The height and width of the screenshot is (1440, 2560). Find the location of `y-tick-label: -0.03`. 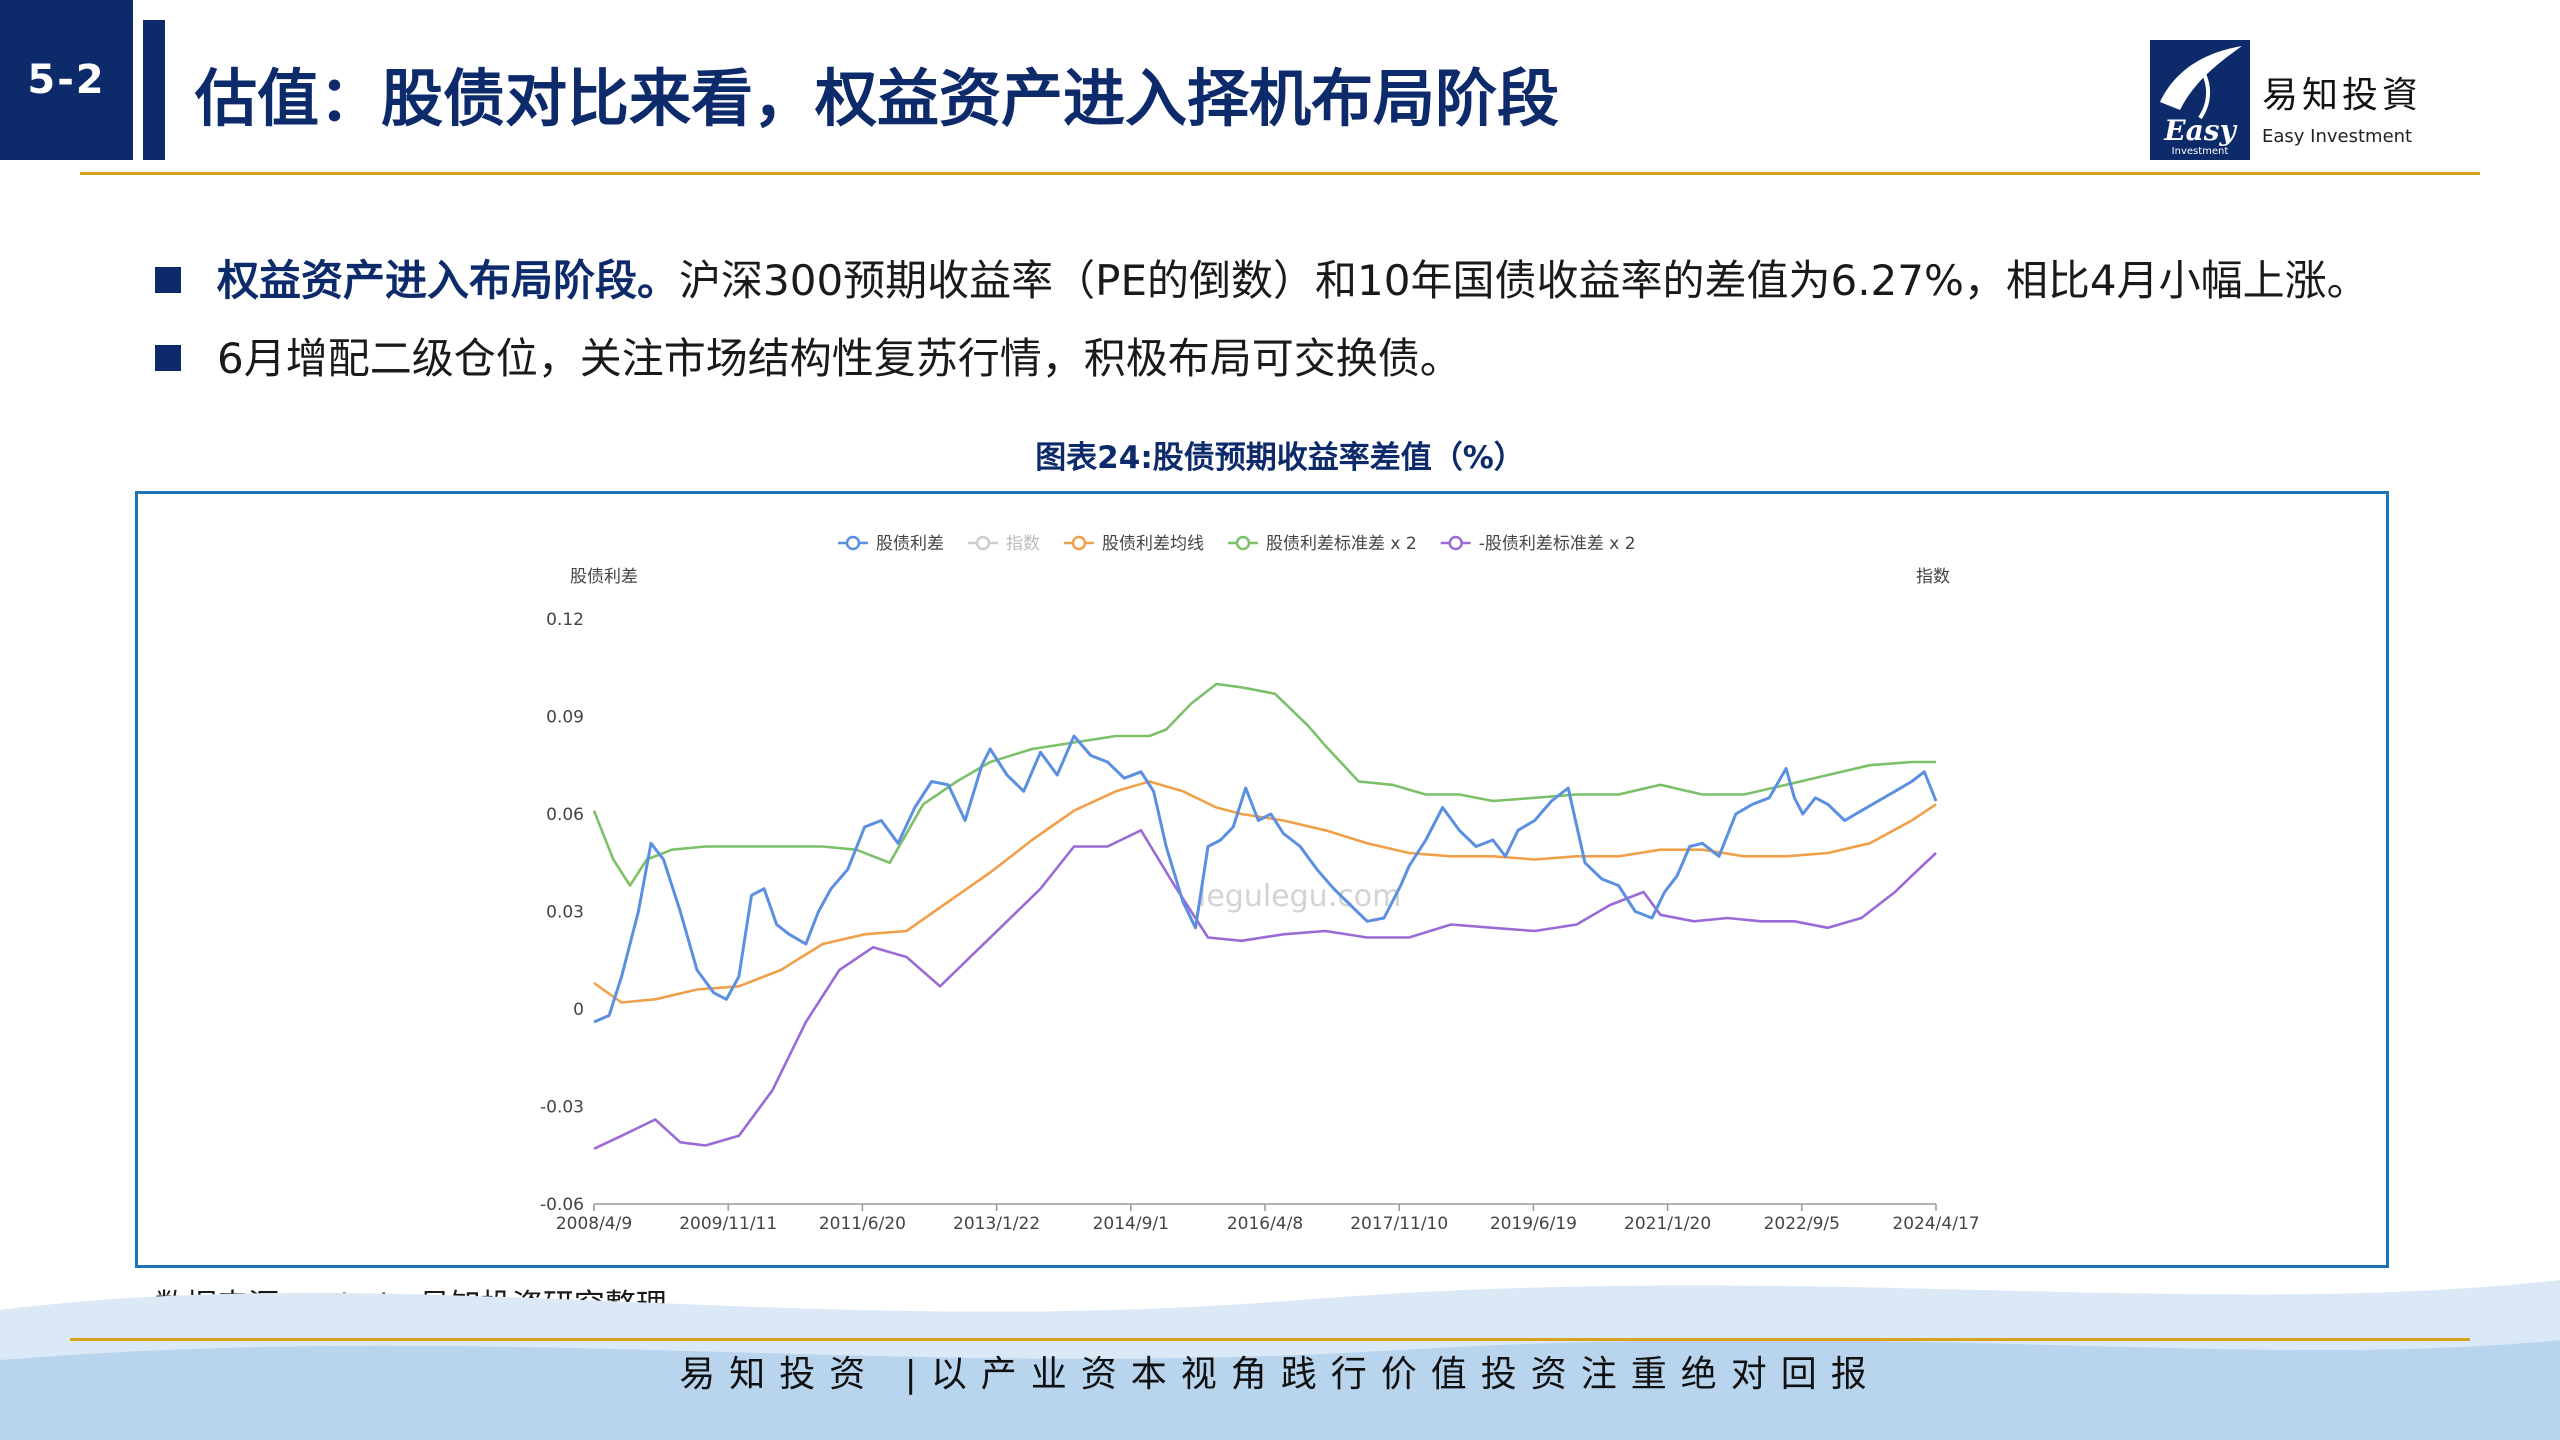

y-tick-label: -0.03 is located at coordinates (562, 1108).